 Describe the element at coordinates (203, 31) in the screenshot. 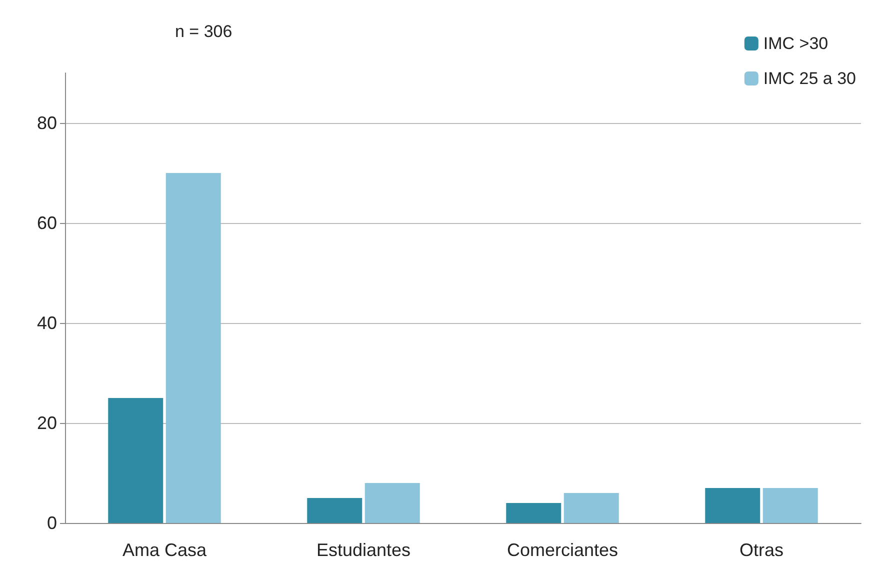

I see `chart-title: n = 306` at that location.